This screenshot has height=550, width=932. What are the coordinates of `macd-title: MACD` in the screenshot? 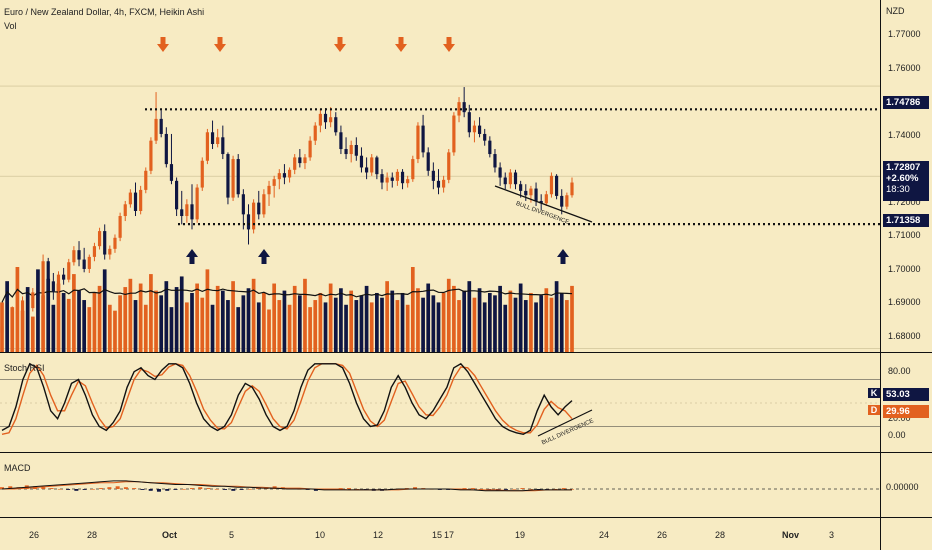 It's located at (17, 468).